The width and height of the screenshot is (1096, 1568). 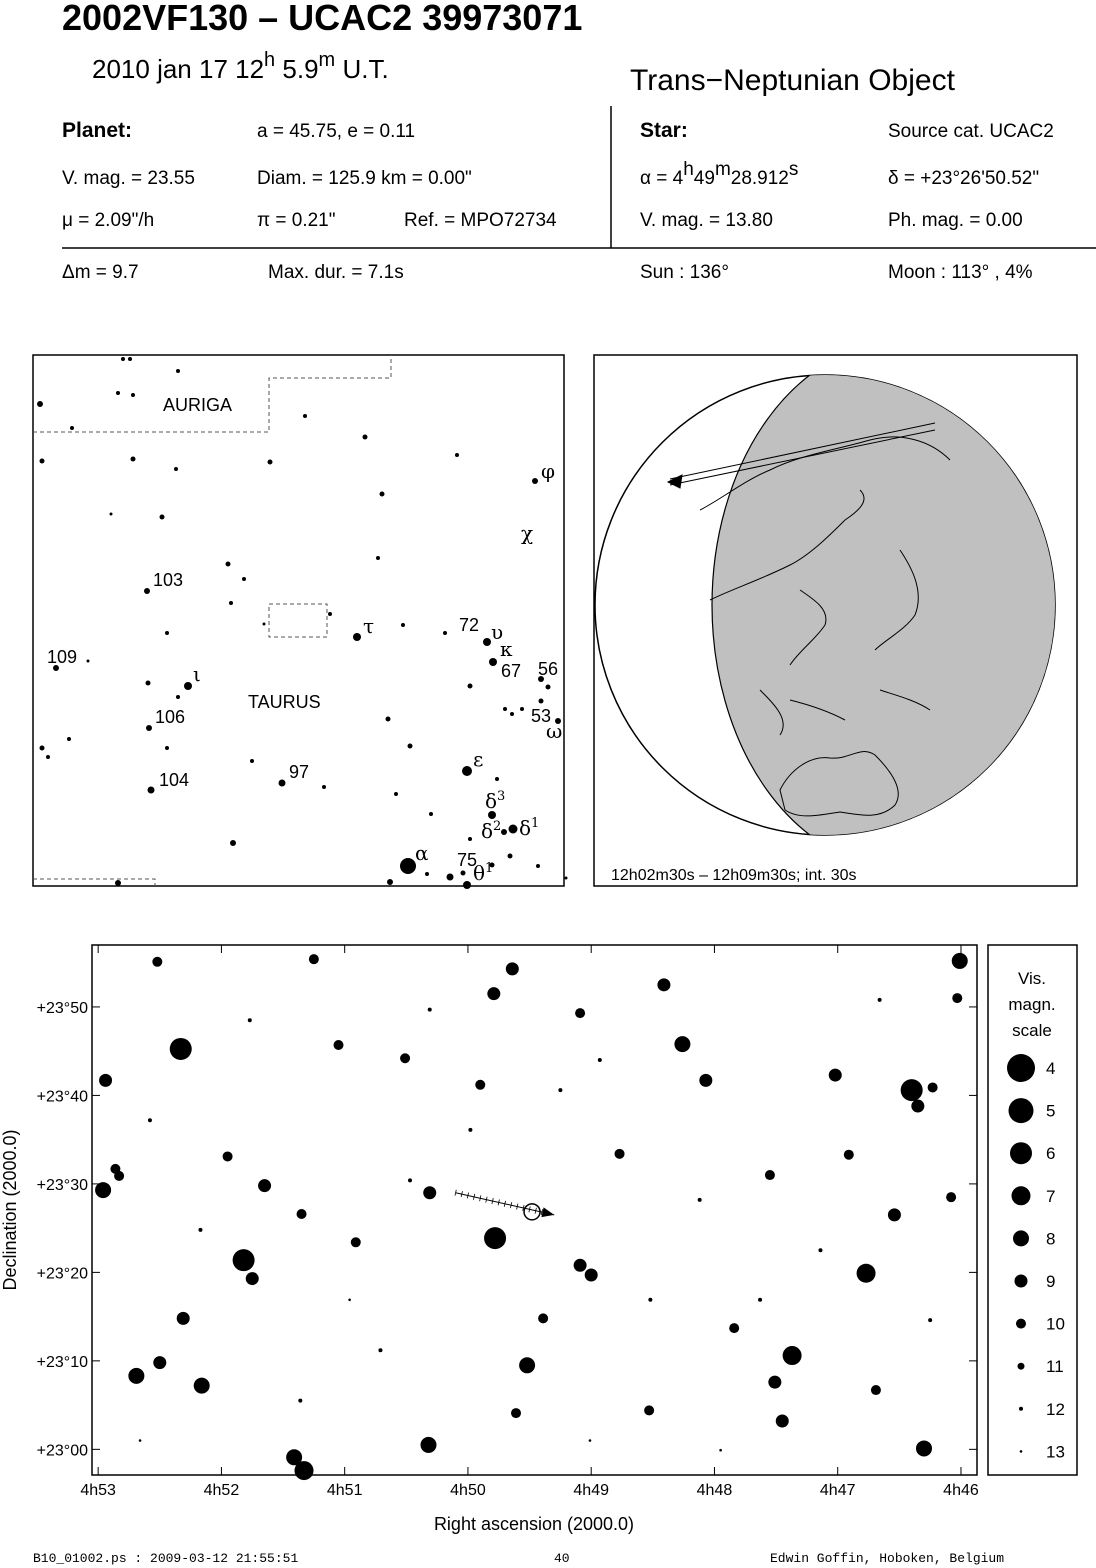 What do you see at coordinates (554, 731) in the screenshot?
I see `star-label: ω` at bounding box center [554, 731].